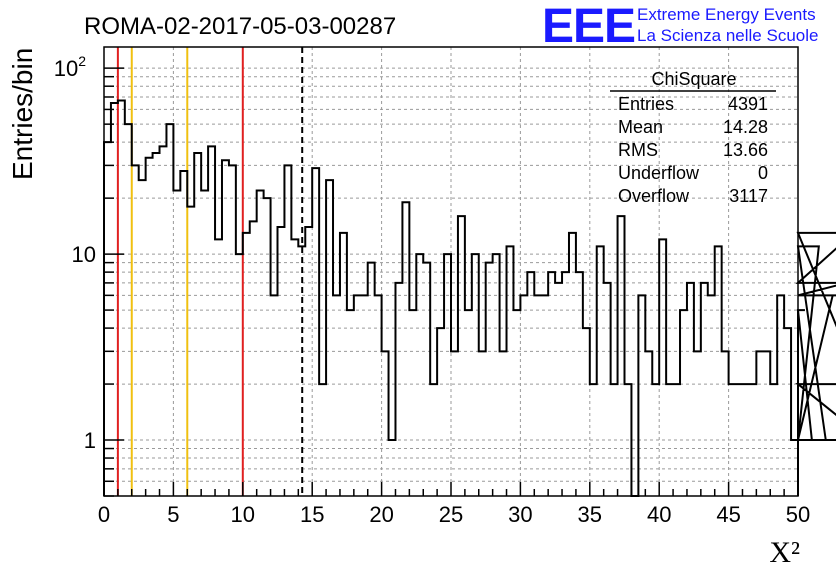 The width and height of the screenshot is (836, 572). What do you see at coordinates (312, 514) in the screenshot?
I see `x-tick-label: 15` at bounding box center [312, 514].